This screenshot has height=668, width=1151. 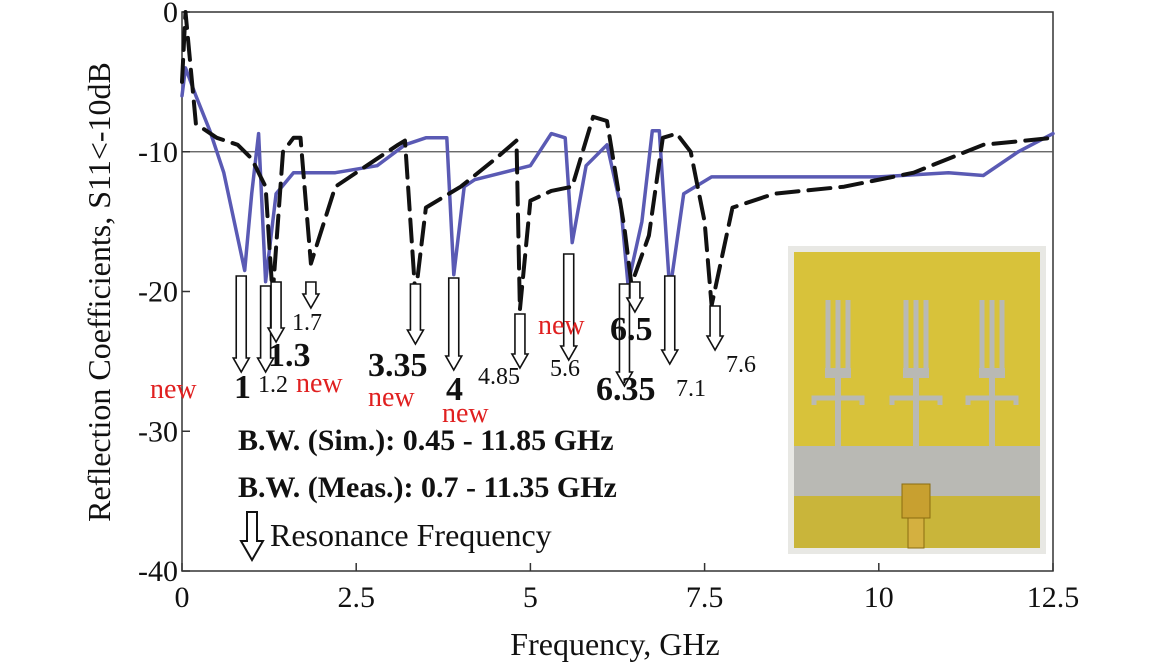 What do you see at coordinates (252, 536) in the screenshot?
I see `legend-arrow-icon` at bounding box center [252, 536].